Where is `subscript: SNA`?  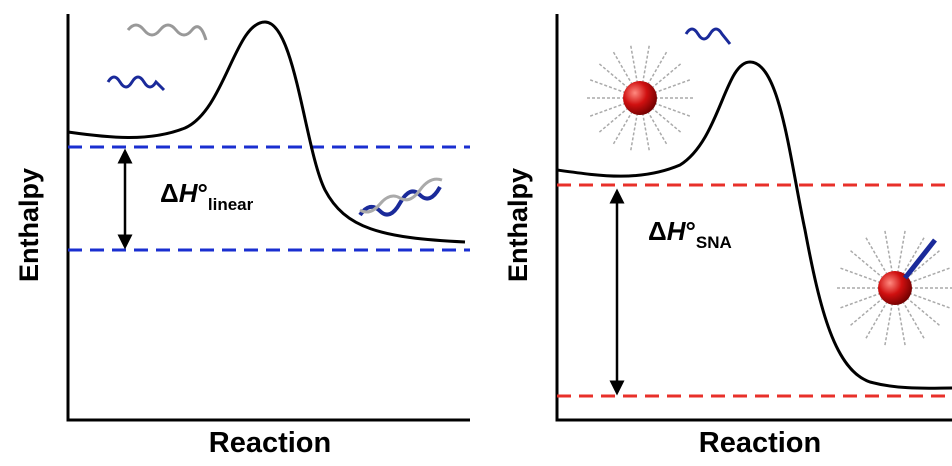
subscript: SNA is located at coordinates (714, 242).